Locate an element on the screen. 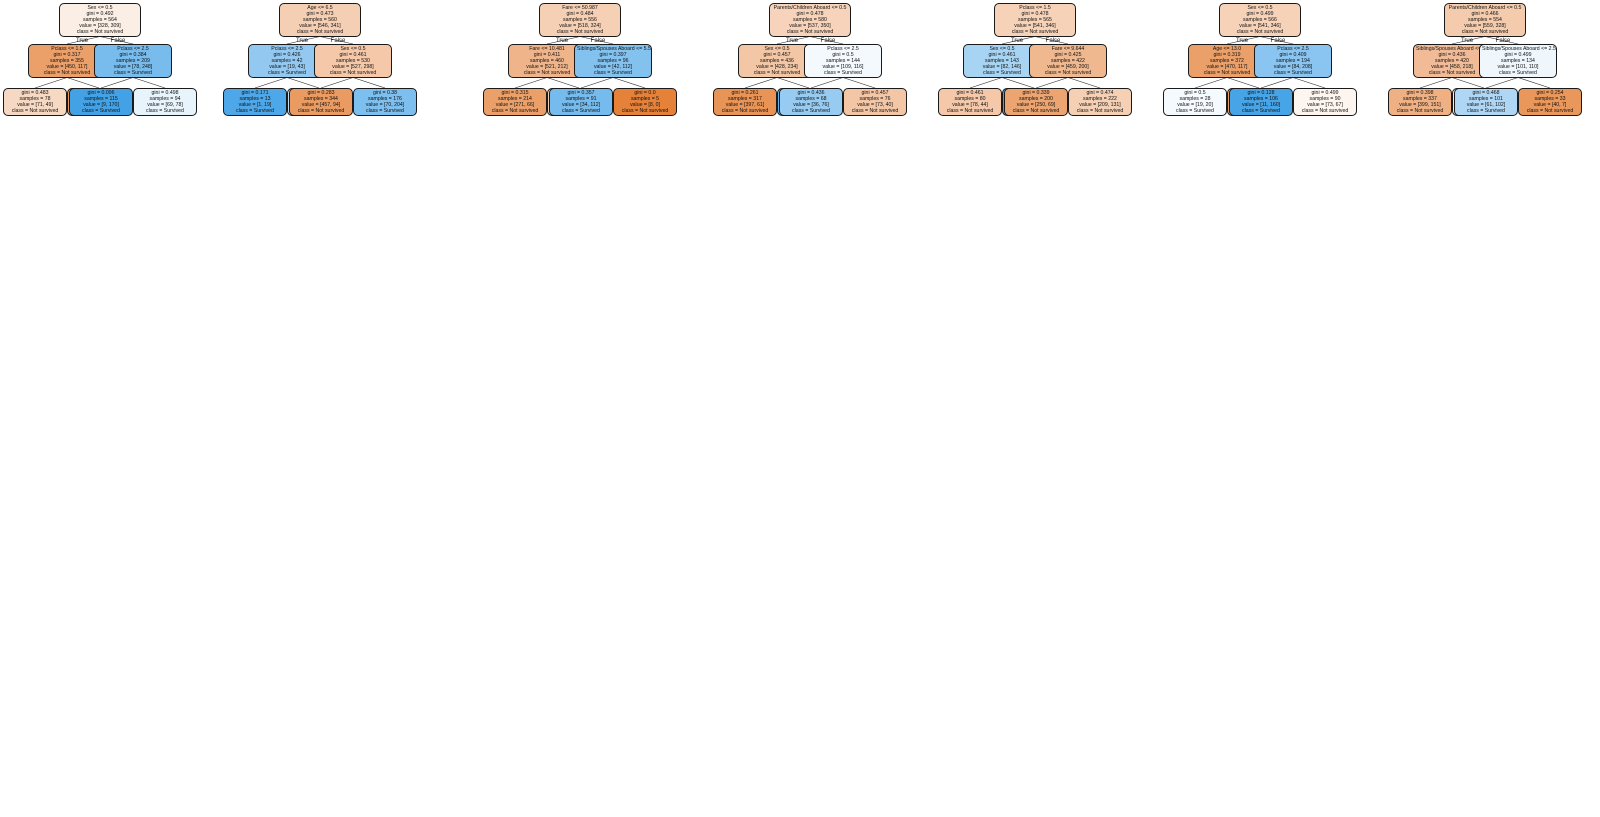  node-text-line: samples = 460 is located at coordinates (547, 61).